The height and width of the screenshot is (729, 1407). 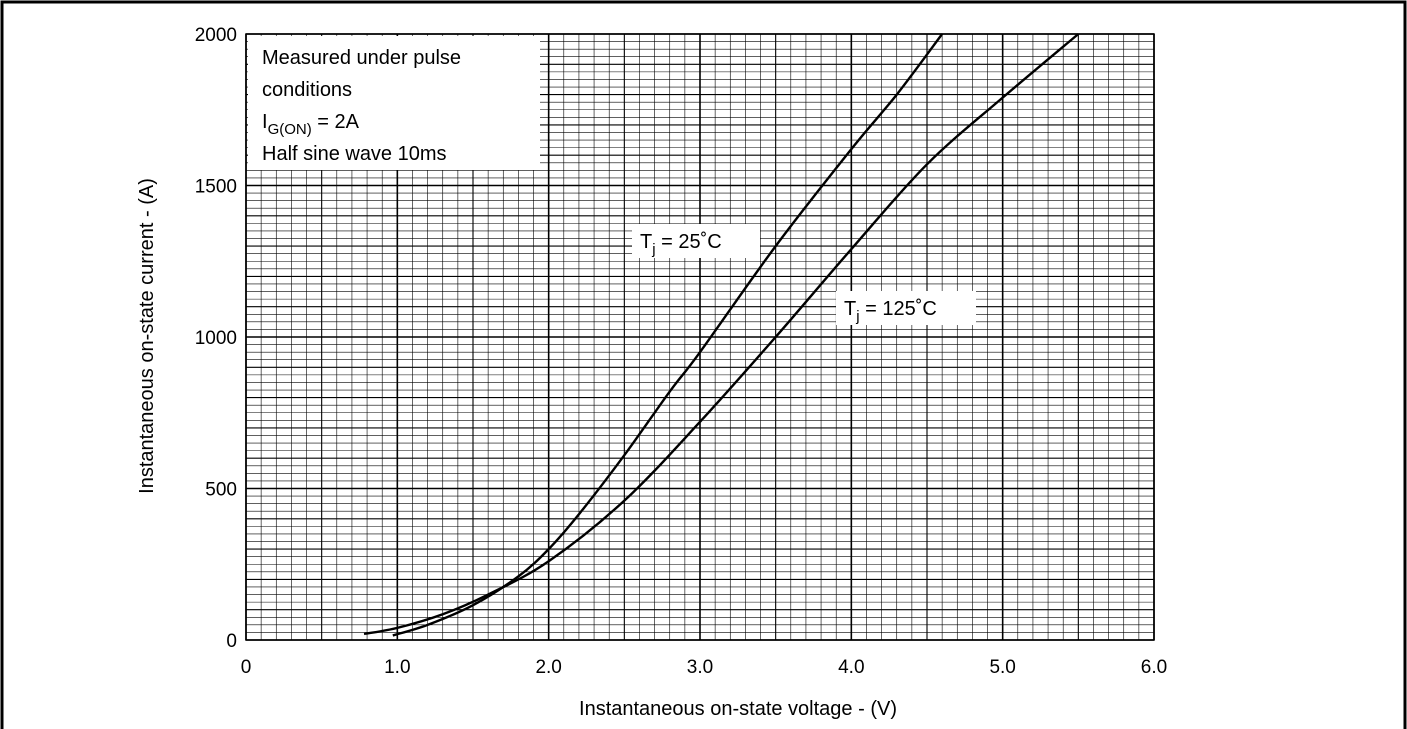 I want to click on gate-symbol: I, so click(x=265, y=122).